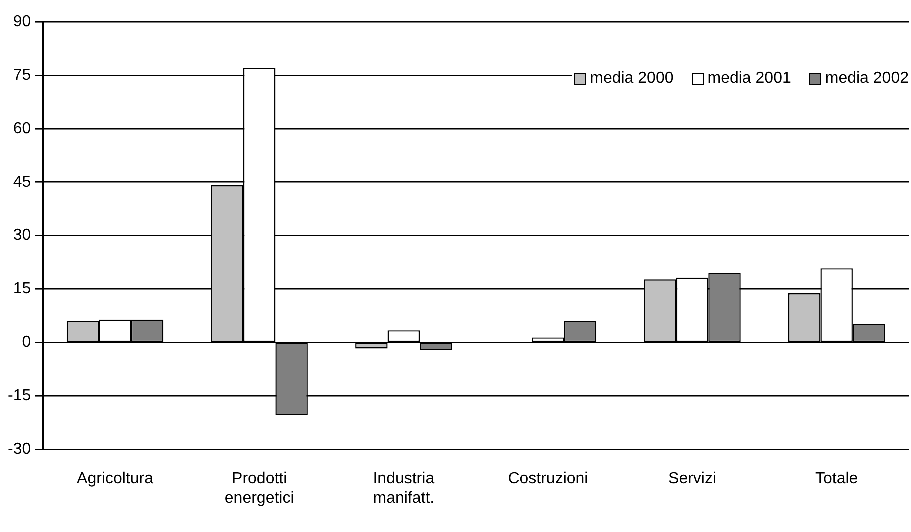 The height and width of the screenshot is (532, 911). I want to click on x-tick-label: Industria manifatt., so click(404, 488).